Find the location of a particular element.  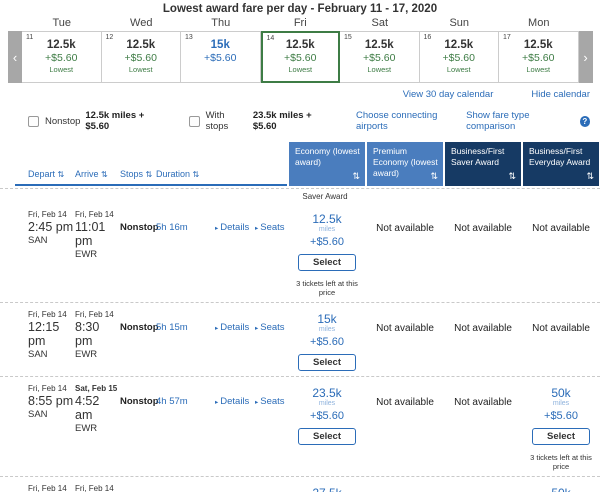

calendar-cell-feb14-selected: 14 12.5k +$5.60 Lowest is located at coordinates (300, 57).